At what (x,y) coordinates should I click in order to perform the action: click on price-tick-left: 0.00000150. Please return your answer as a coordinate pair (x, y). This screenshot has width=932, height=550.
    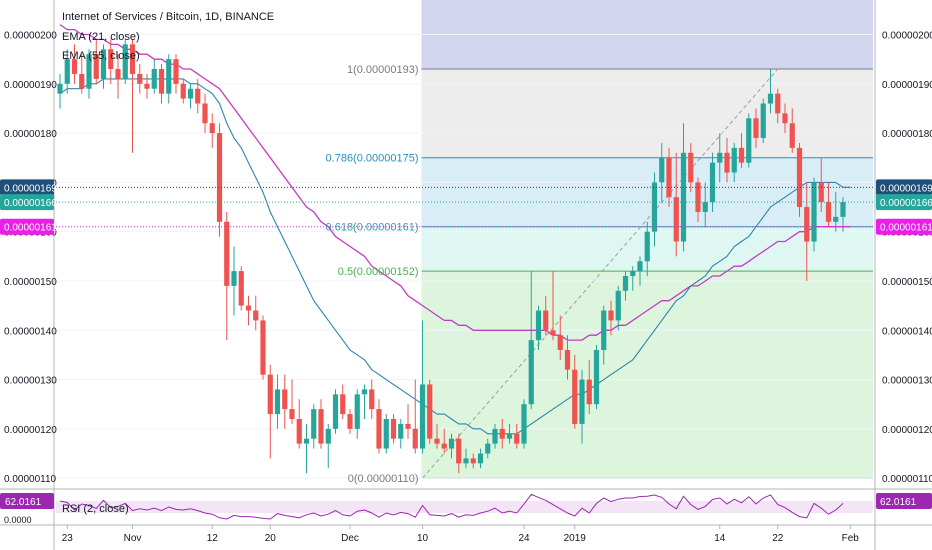
    Looking at the image, I should click on (30, 282).